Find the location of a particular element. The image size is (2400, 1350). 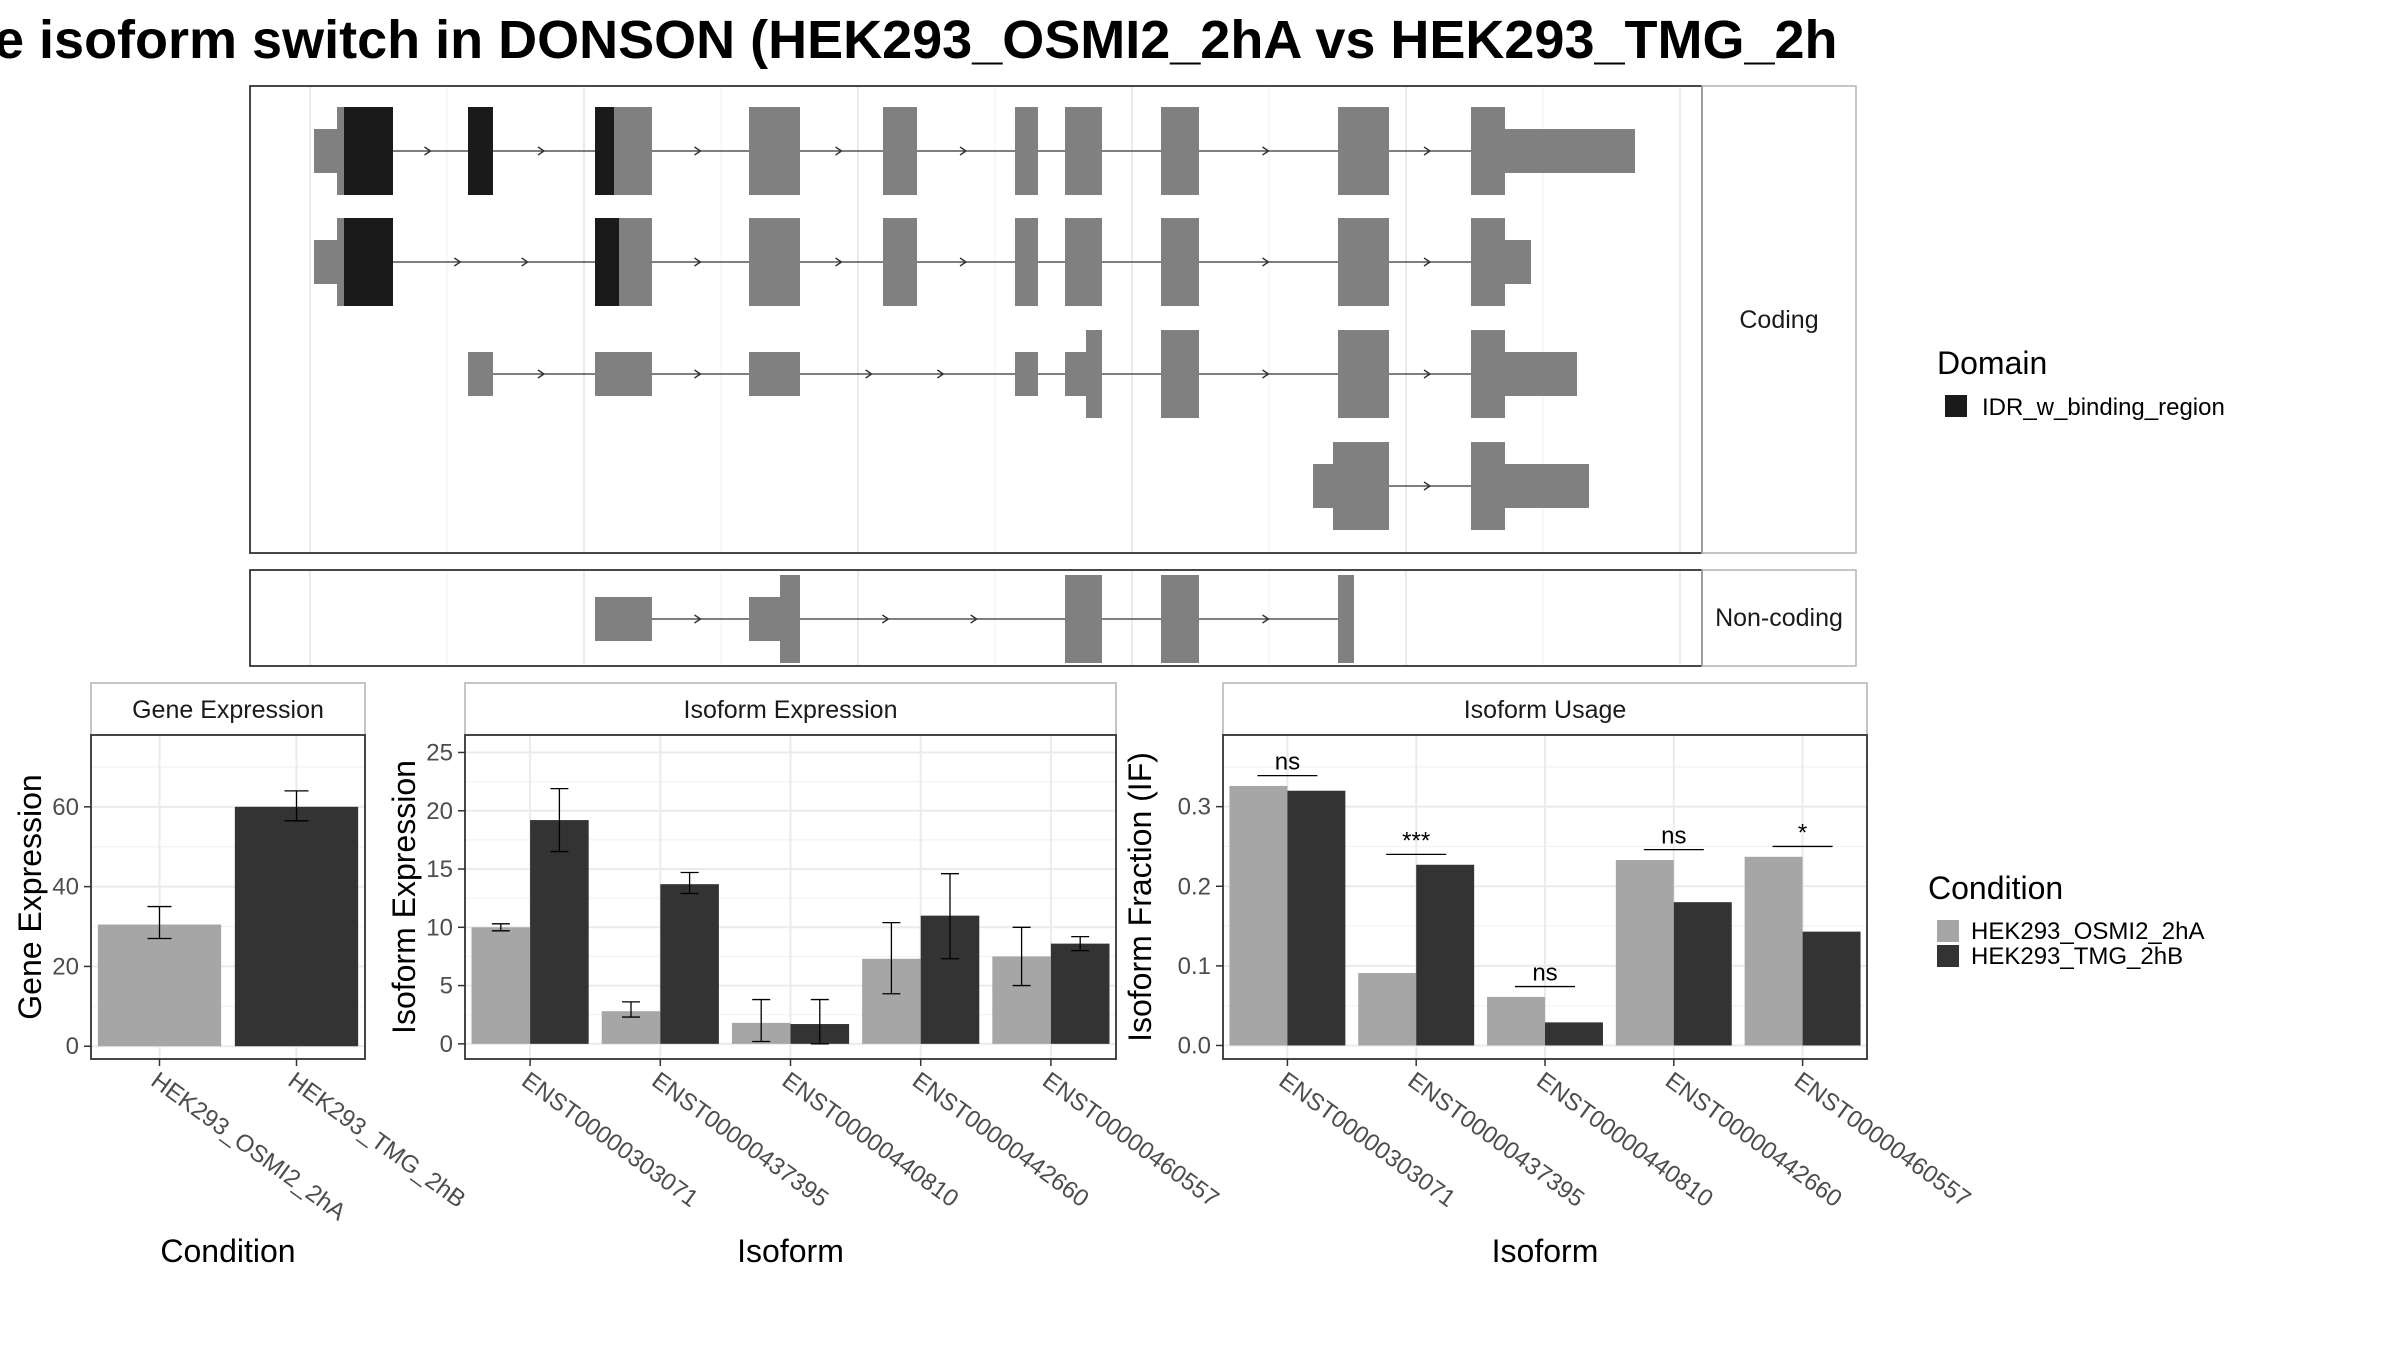

noncoding-strip is located at coordinates (1779, 618).